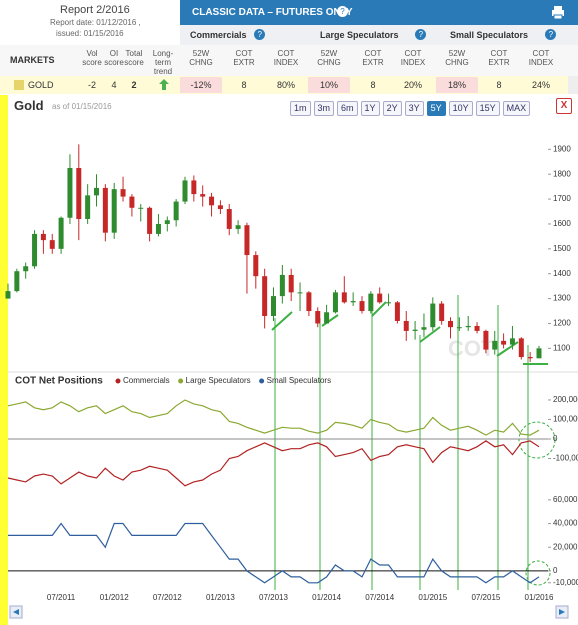  What do you see at coordinates (565, 582) in the screenshot?
I see `y-tick-label: -10,000` at bounding box center [565, 582].